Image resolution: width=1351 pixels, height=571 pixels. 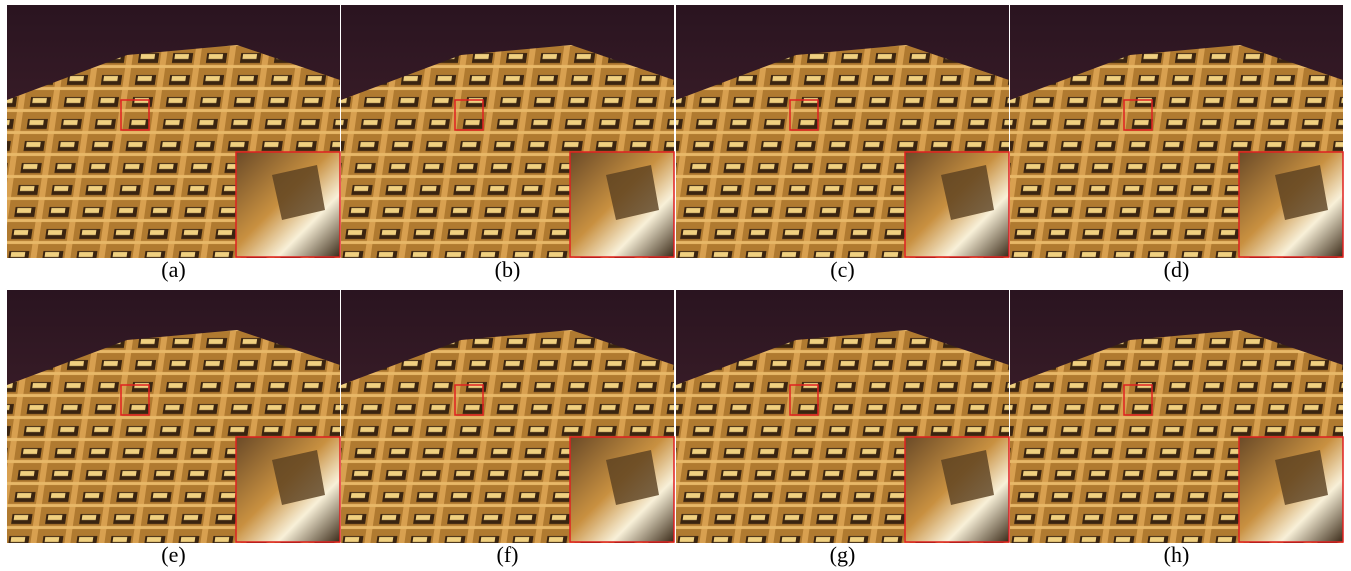 I want to click on panel-label: (c), so click(x=842, y=269).